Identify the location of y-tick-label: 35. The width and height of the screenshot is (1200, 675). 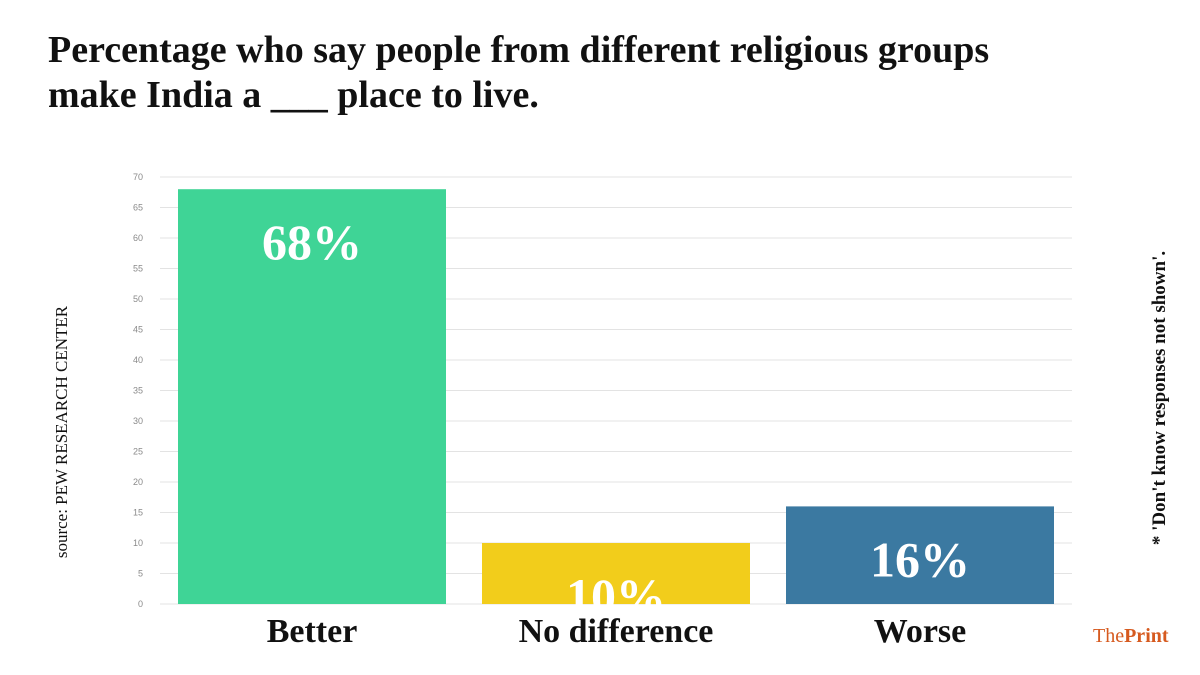
(138, 391).